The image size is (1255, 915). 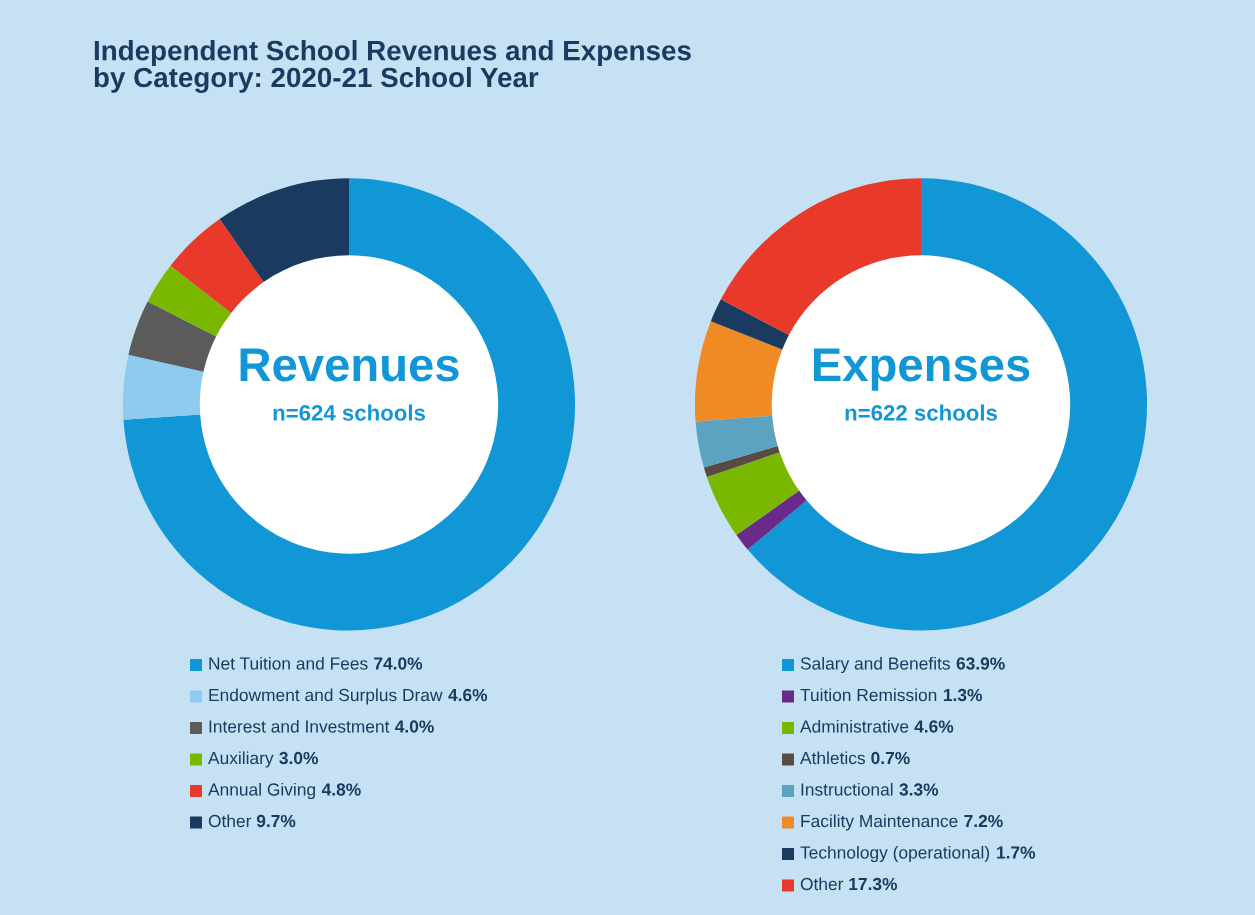 I want to click on data-label: 1.3%, so click(x=962, y=695).